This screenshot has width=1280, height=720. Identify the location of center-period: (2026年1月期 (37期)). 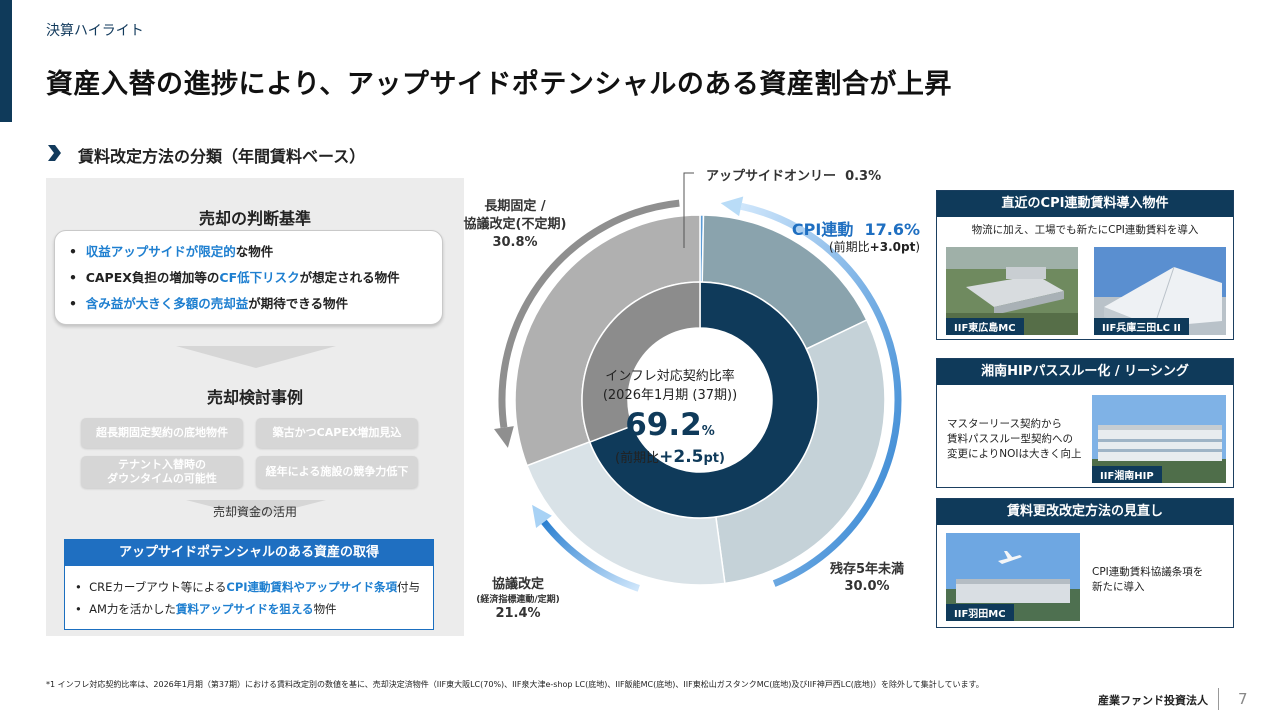
(670, 395).